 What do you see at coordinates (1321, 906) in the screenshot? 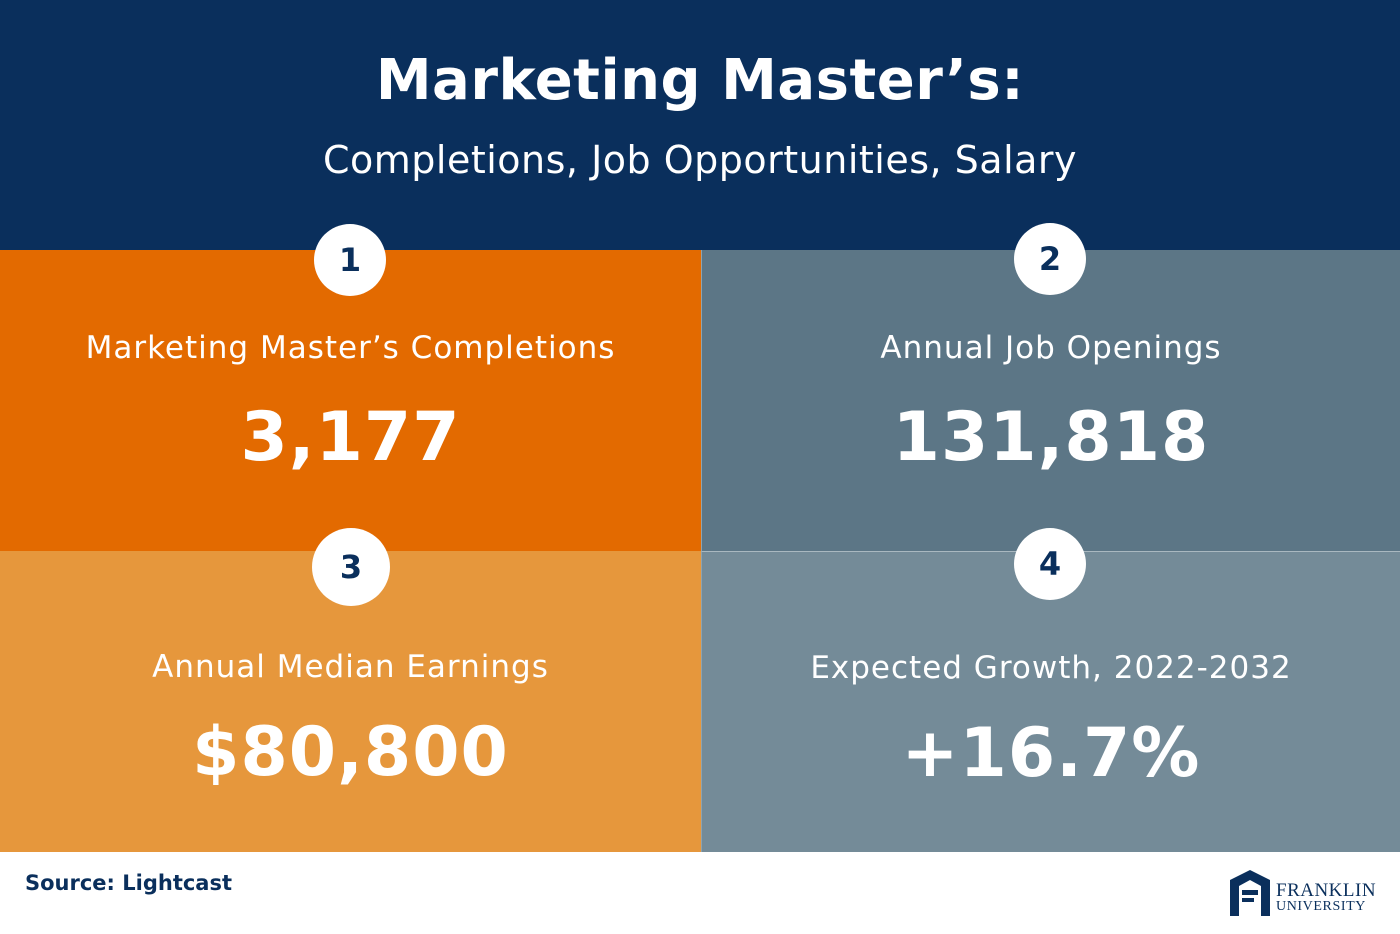
I see `logo-subname: UNIVERSITY` at bounding box center [1321, 906].